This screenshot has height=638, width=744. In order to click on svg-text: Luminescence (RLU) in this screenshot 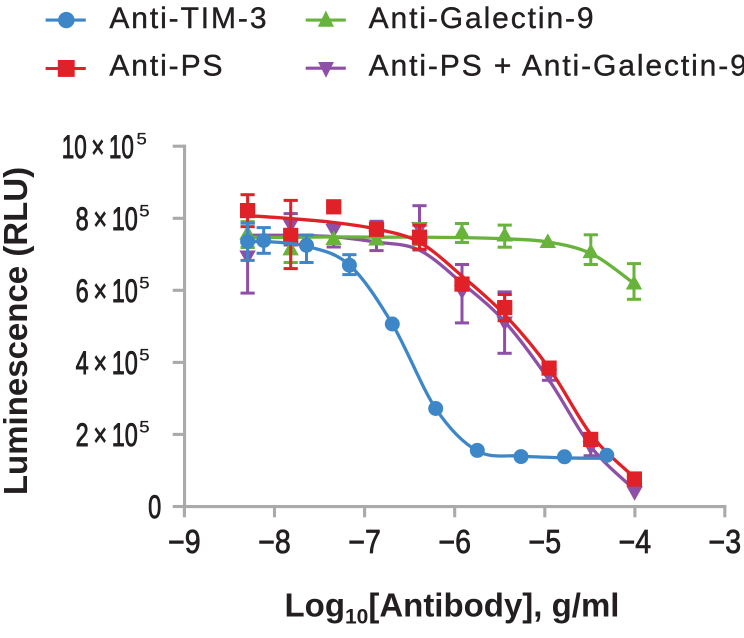, I will do `click(17, 331)`.